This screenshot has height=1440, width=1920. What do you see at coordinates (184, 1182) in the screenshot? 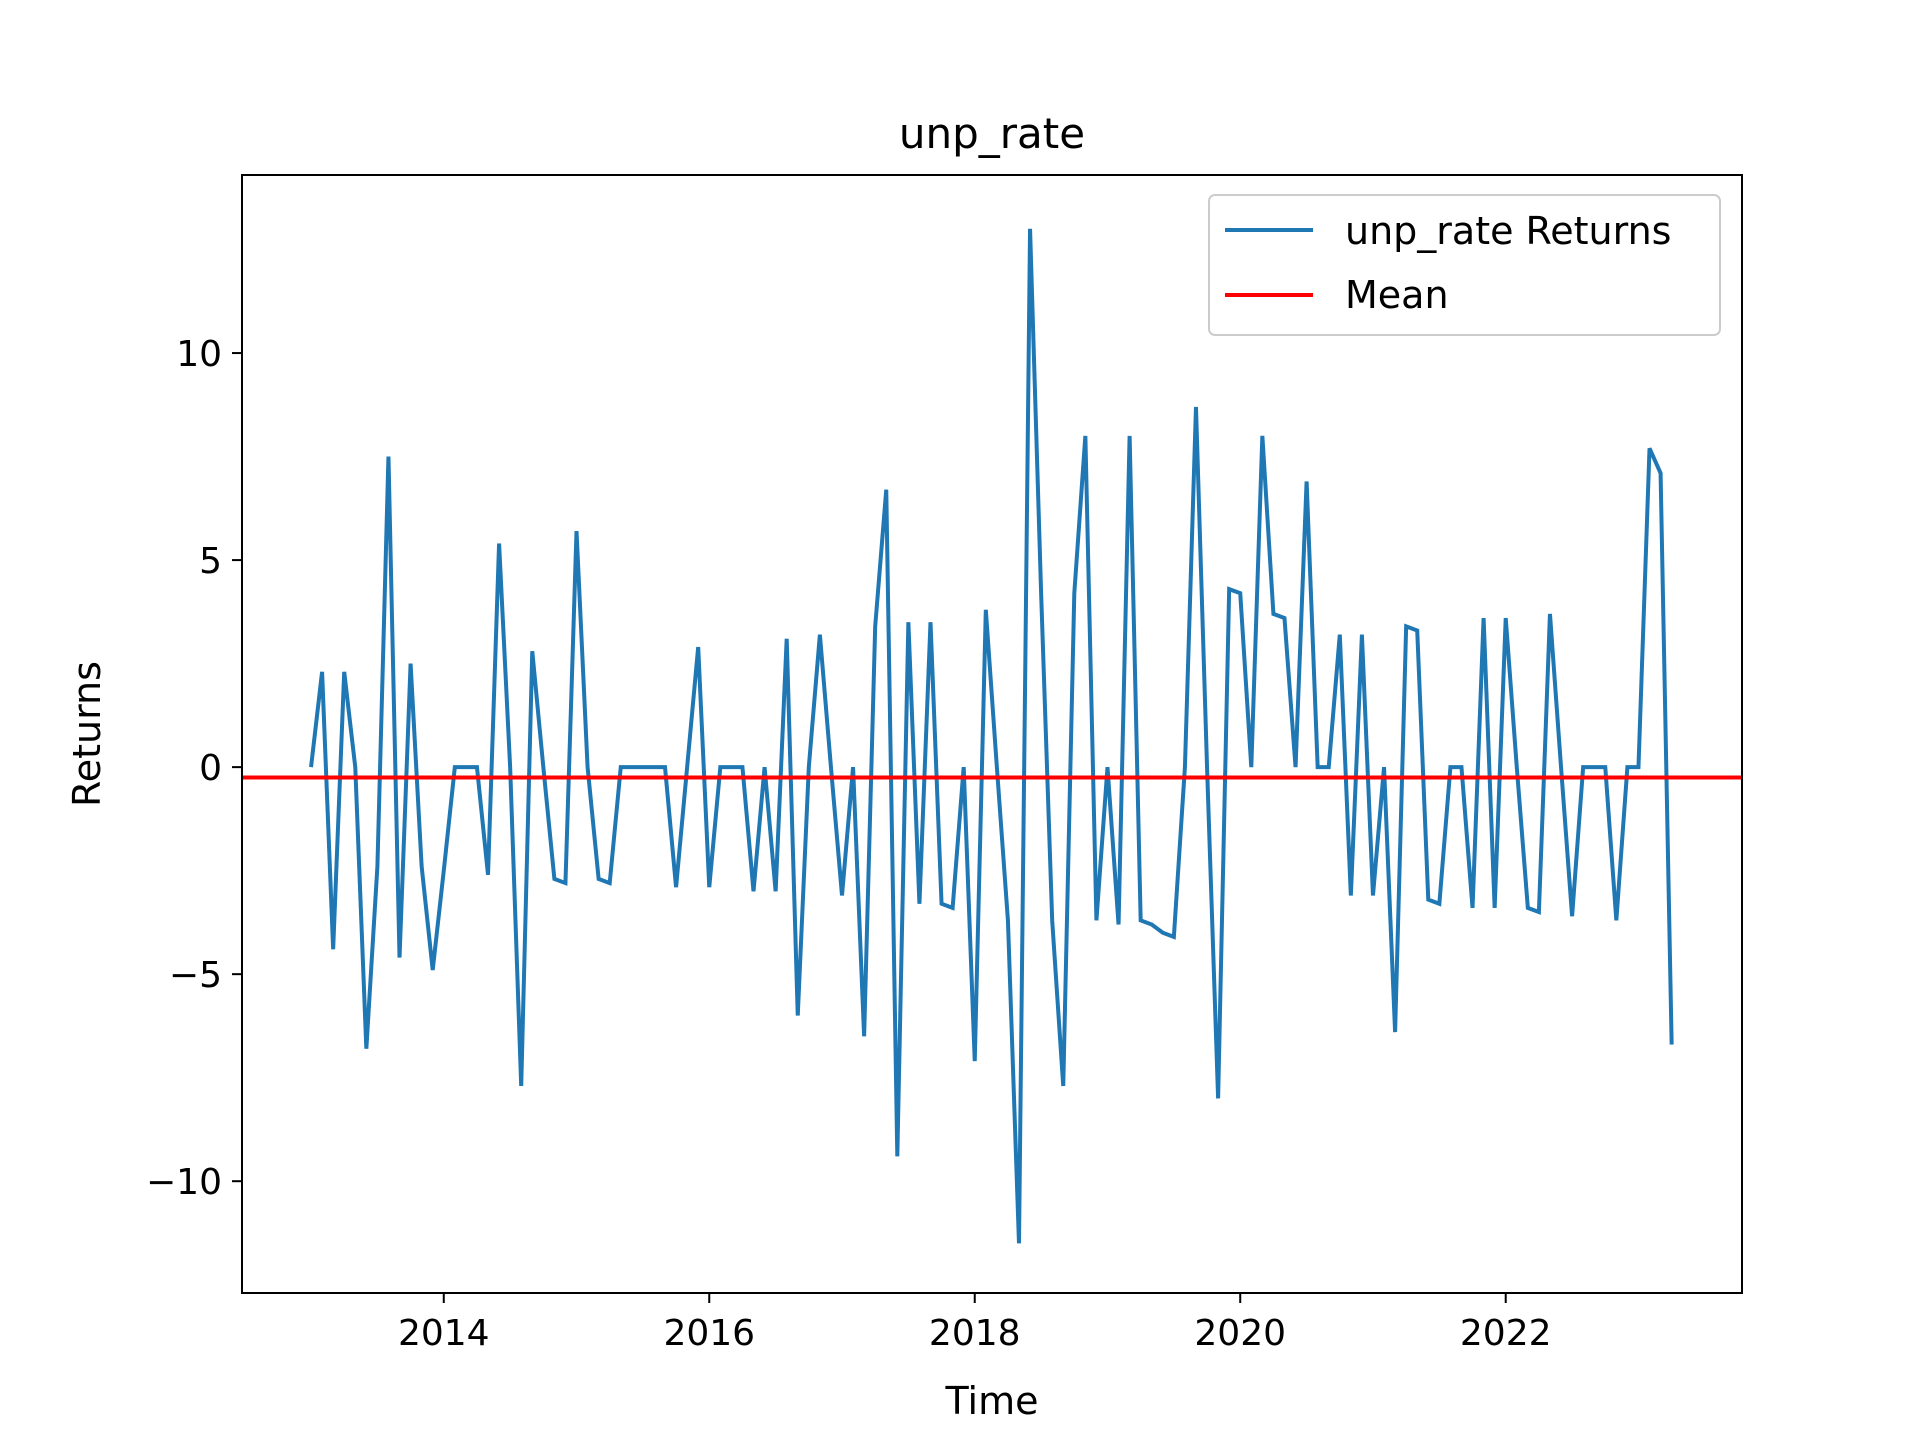
I see `y-tick-label: −10` at bounding box center [184, 1182].